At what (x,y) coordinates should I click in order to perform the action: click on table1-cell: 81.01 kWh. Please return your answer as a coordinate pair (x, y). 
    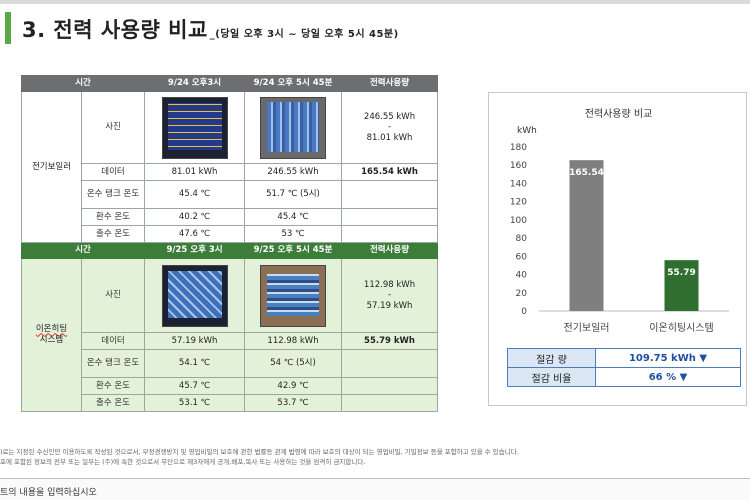
    Looking at the image, I should click on (195, 172).